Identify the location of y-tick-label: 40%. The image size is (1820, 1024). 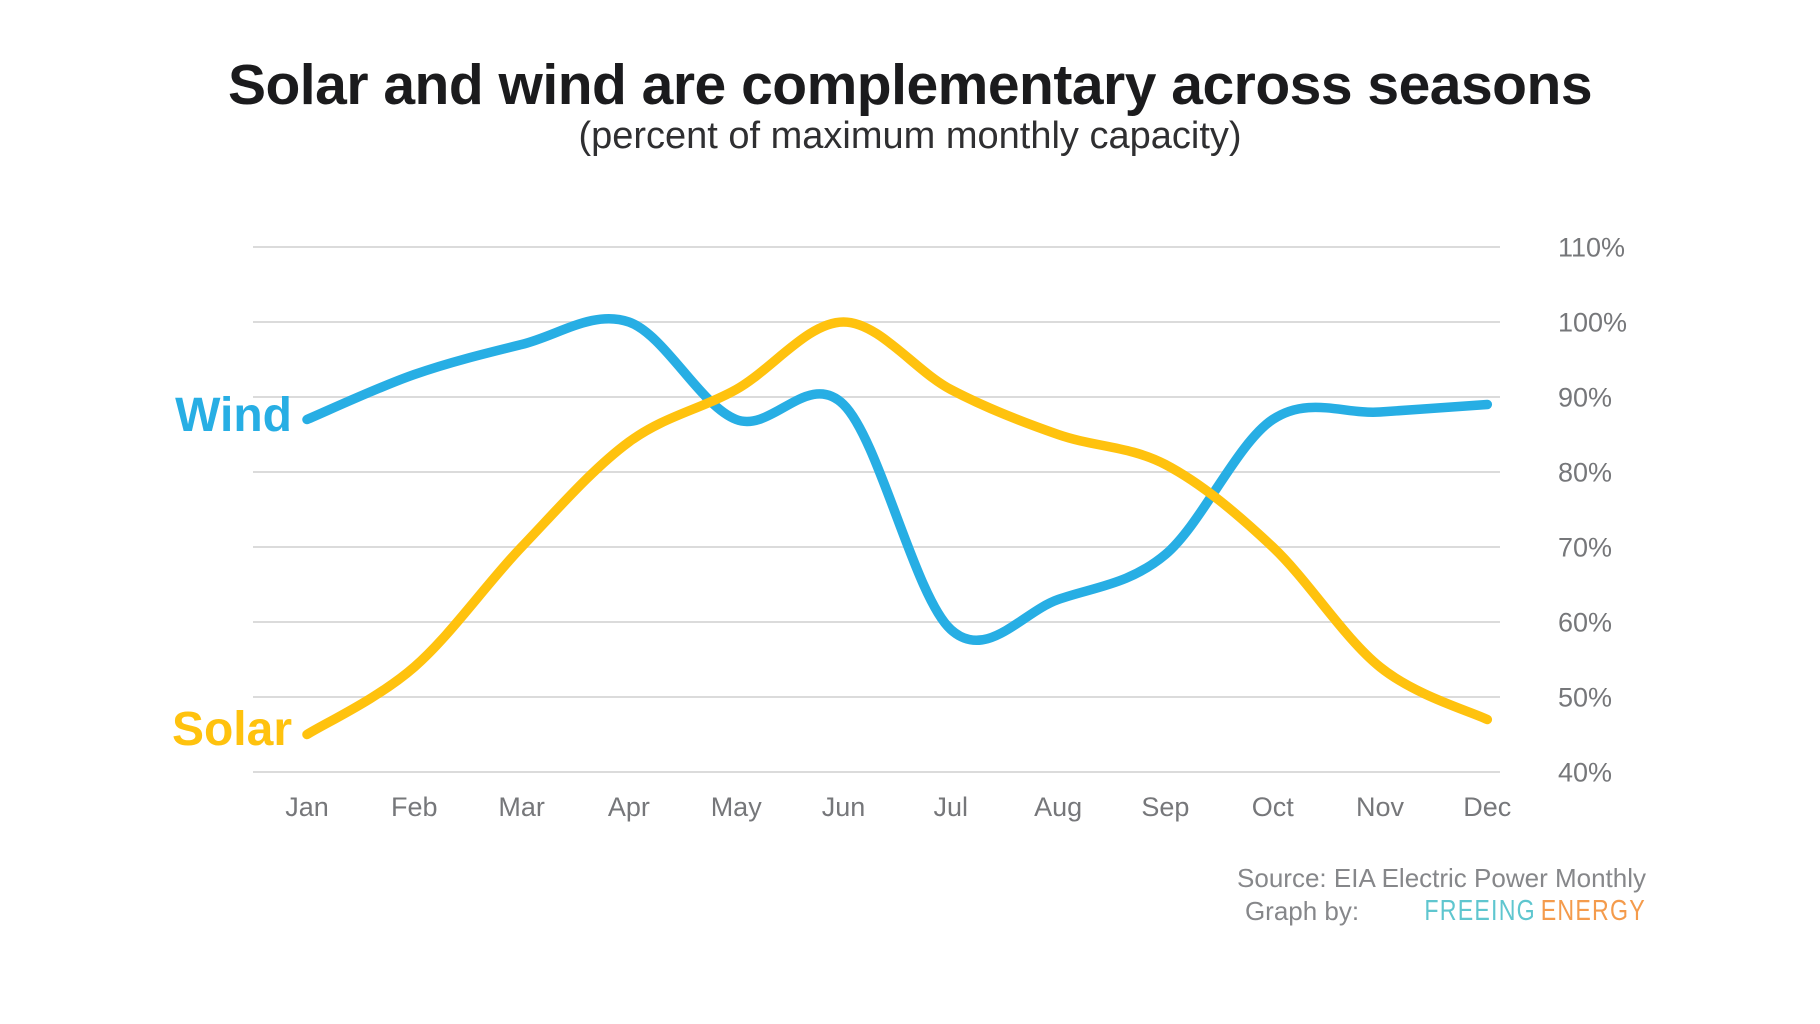
(1585, 772).